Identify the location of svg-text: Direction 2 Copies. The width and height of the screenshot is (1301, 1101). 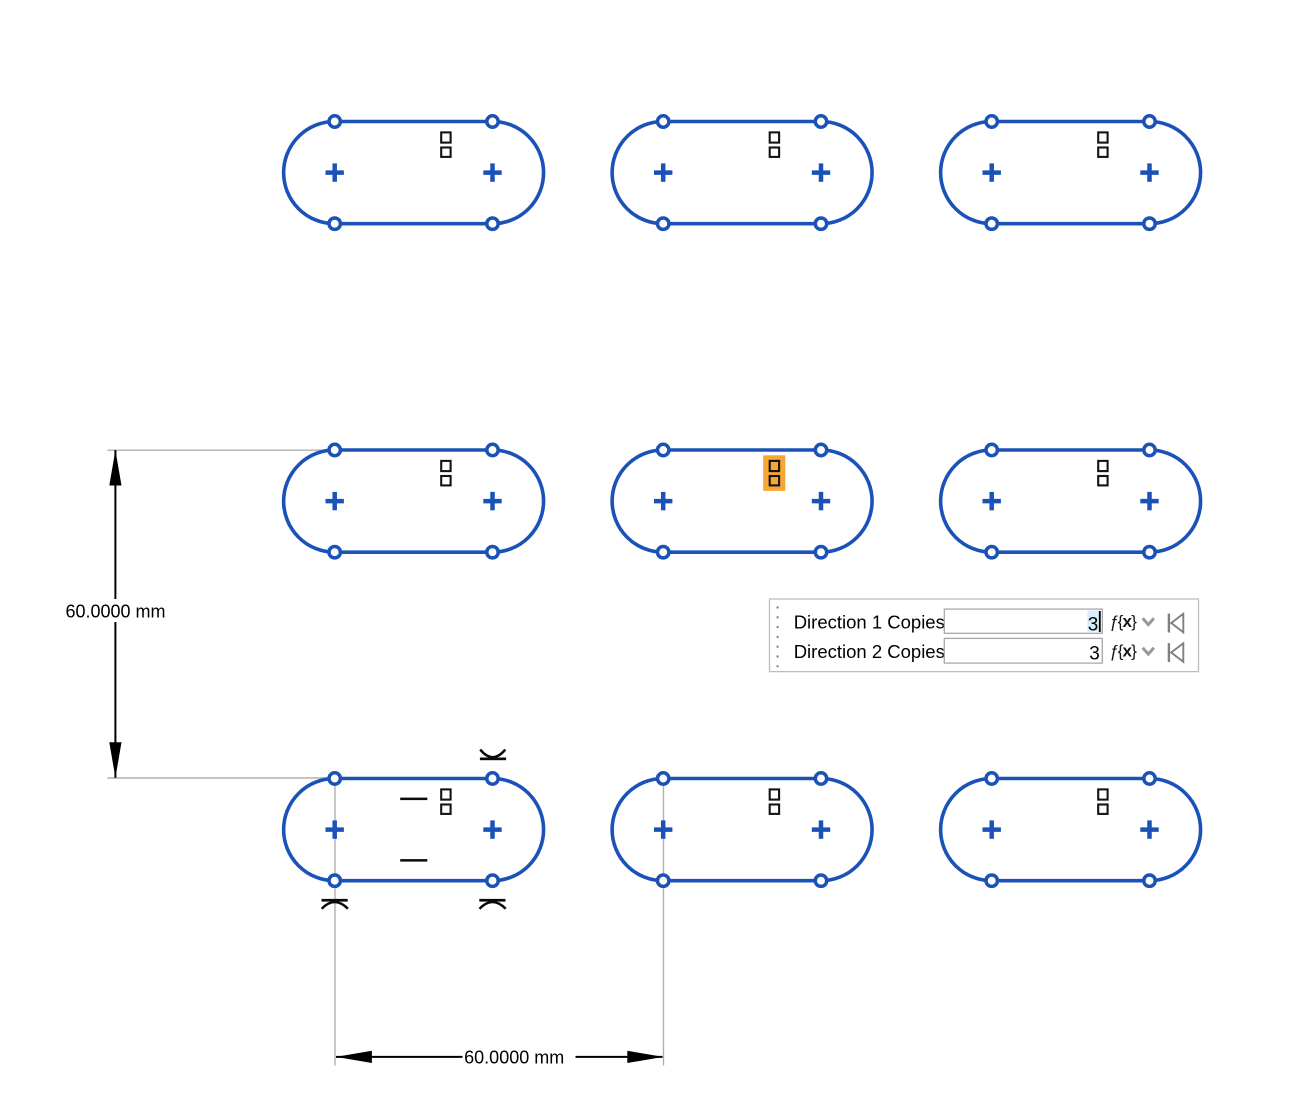
(869, 651).